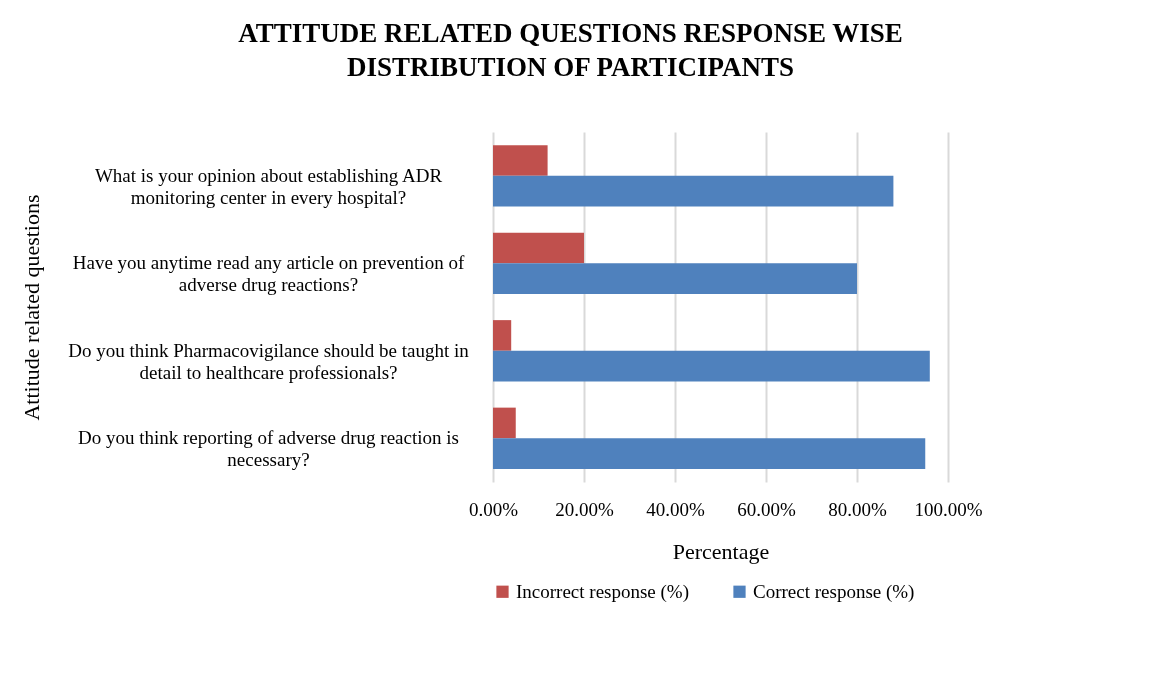 Image resolution: width=1150 pixels, height=684 pixels. Describe the element at coordinates (948, 509) in the screenshot. I see `x-tick-label: 100.00%` at that location.